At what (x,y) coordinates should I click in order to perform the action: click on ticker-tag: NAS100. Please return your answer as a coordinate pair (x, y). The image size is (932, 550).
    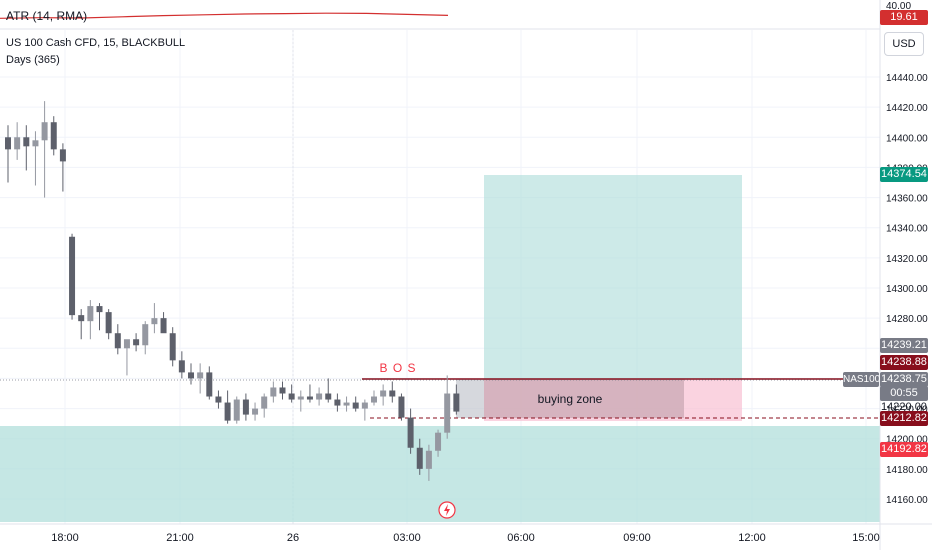
    Looking at the image, I should click on (862, 379).